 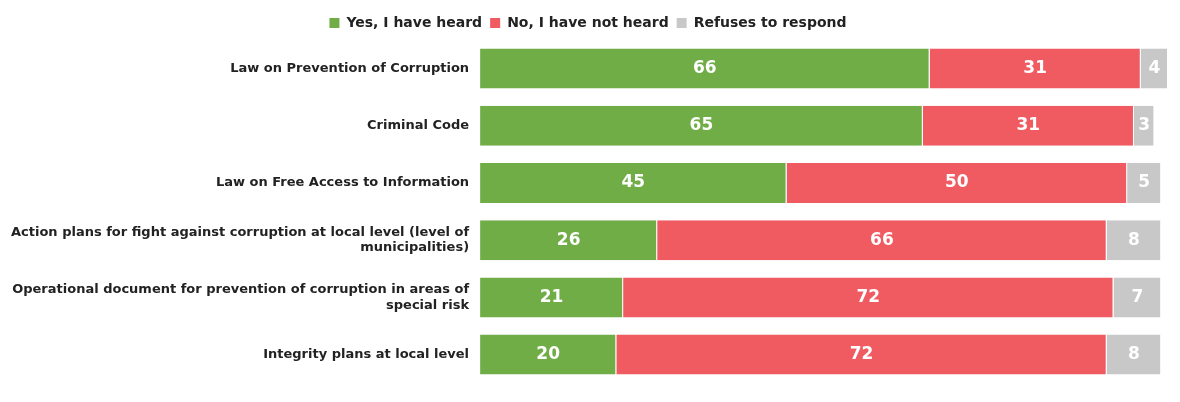 What do you see at coordinates (241, 296) in the screenshot?
I see `y-tick-label: Operational document for prevention of corruption in areas of special risk` at bounding box center [241, 296].